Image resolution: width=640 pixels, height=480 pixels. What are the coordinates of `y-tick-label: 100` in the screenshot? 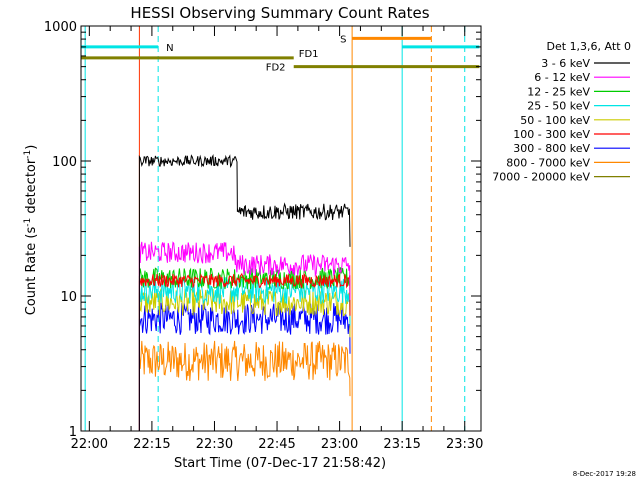 It's located at (64, 162).